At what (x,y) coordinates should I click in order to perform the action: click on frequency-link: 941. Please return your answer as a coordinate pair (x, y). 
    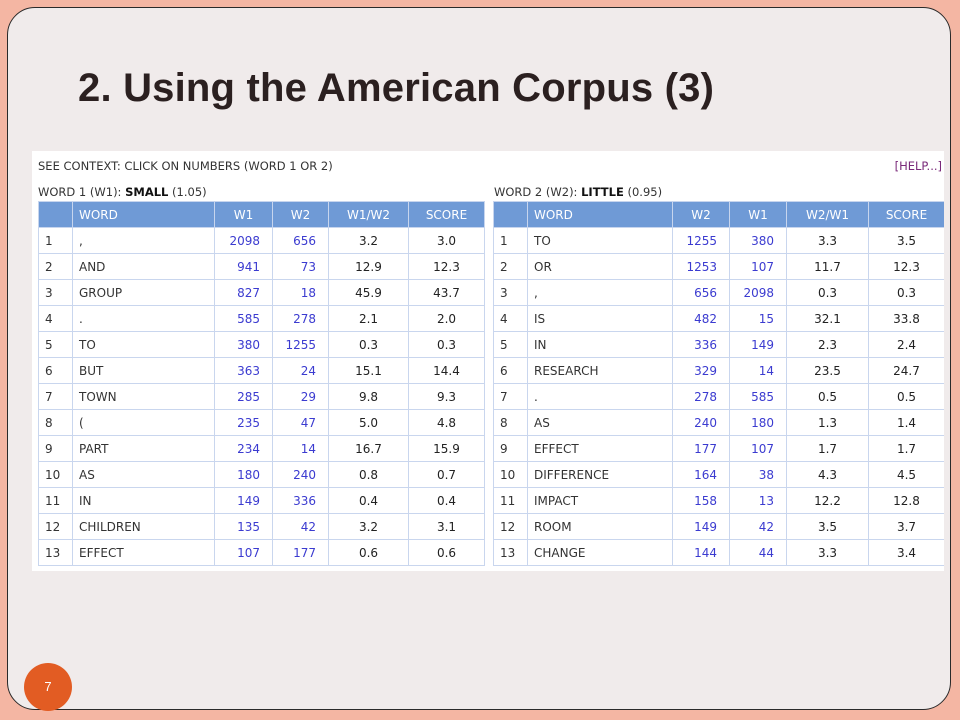
    Looking at the image, I should click on (243, 266).